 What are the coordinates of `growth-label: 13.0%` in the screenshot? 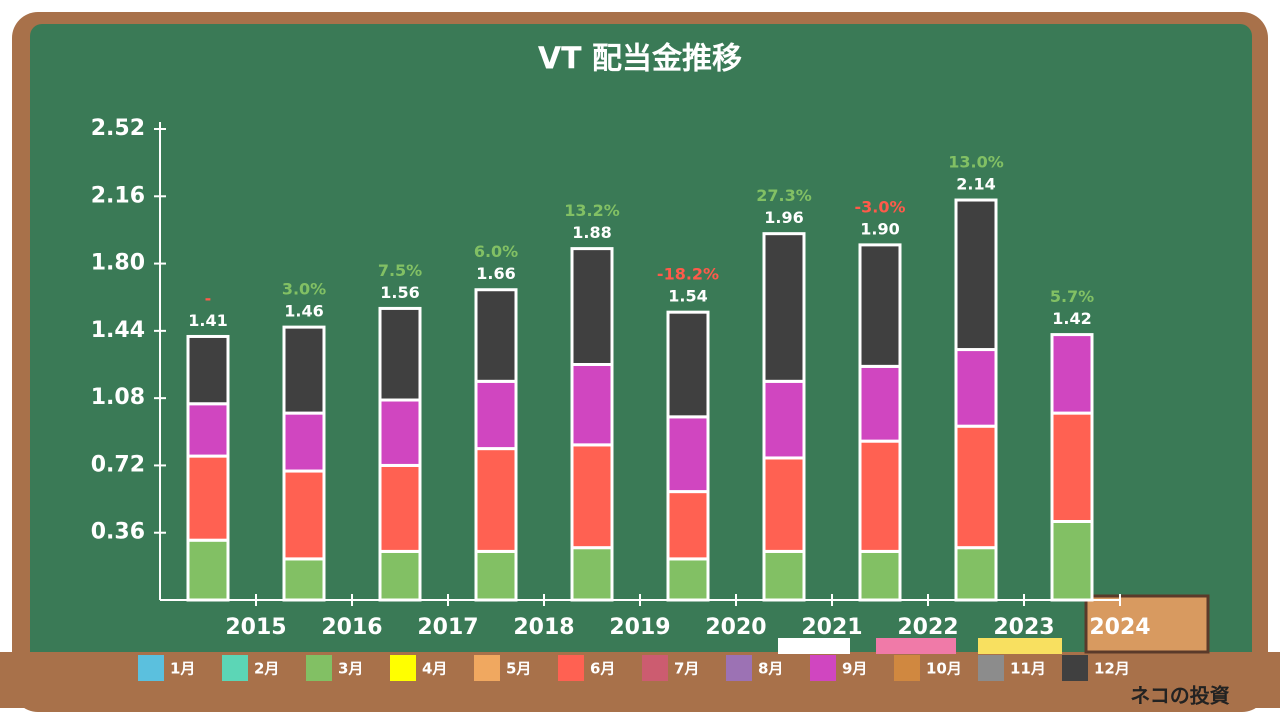 It's located at (976, 162).